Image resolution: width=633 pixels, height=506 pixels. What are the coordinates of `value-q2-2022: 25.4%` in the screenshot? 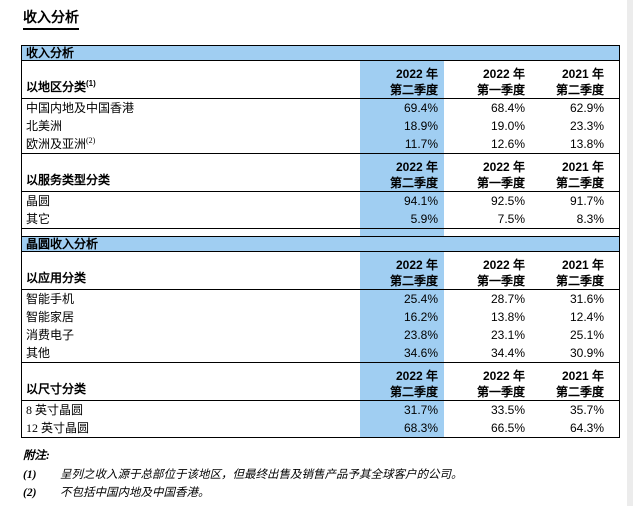 It's located at (402, 299).